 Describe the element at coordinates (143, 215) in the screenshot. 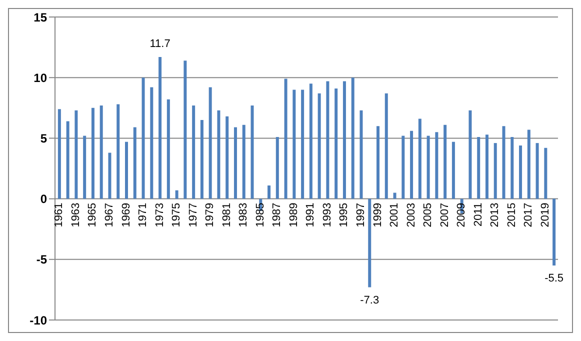

I see `x-tick-label: 1971` at that location.